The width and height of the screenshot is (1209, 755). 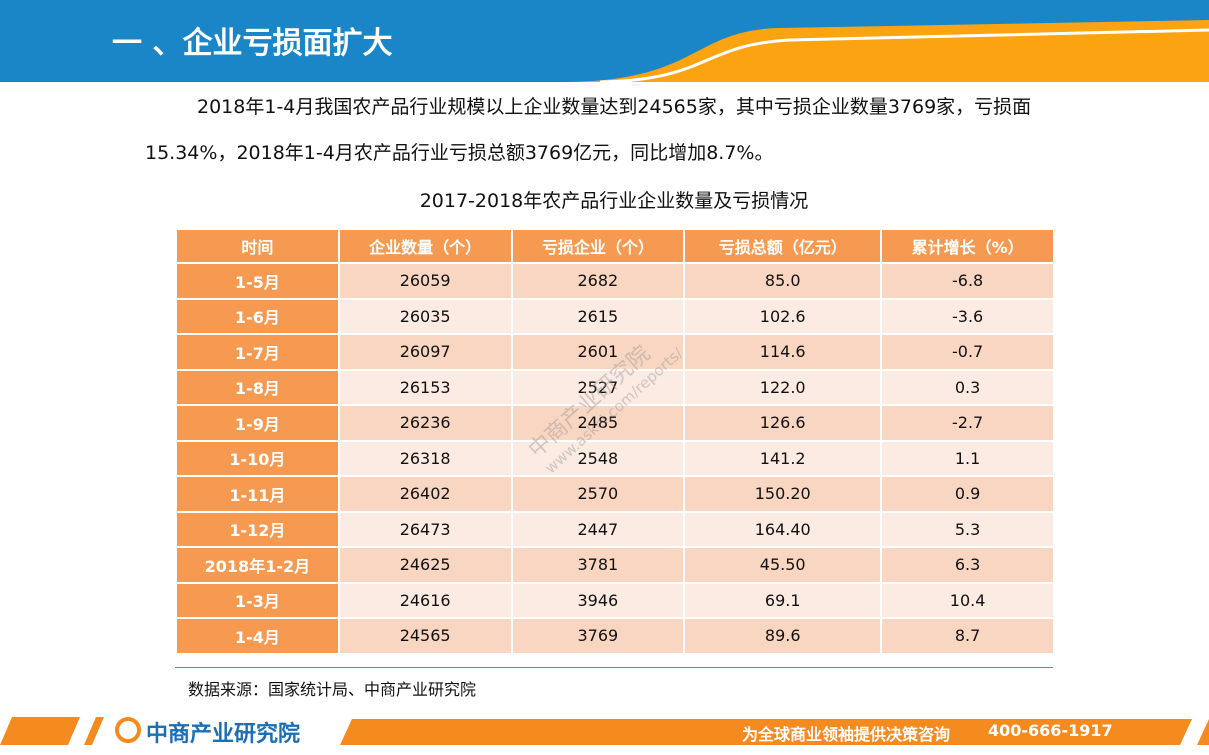 I want to click on row-header: 1-8月, so click(x=257, y=387).